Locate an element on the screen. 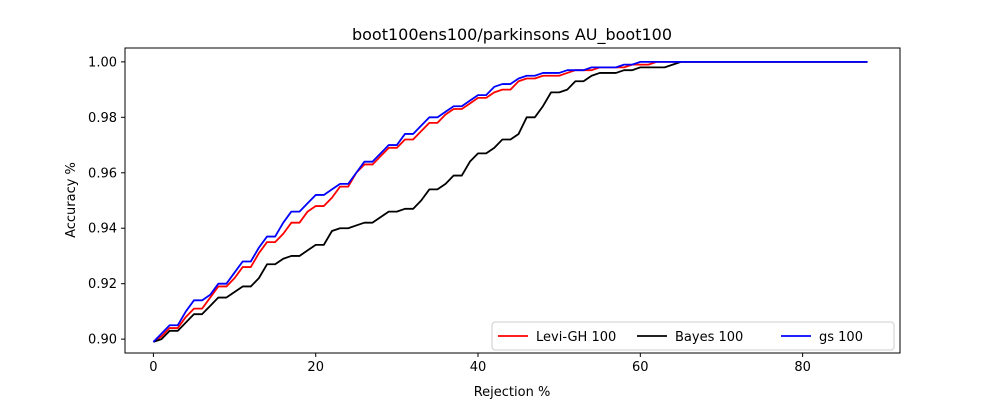 The height and width of the screenshot is (400, 1000). y-axis-label: Accuracy % is located at coordinates (71, 200).